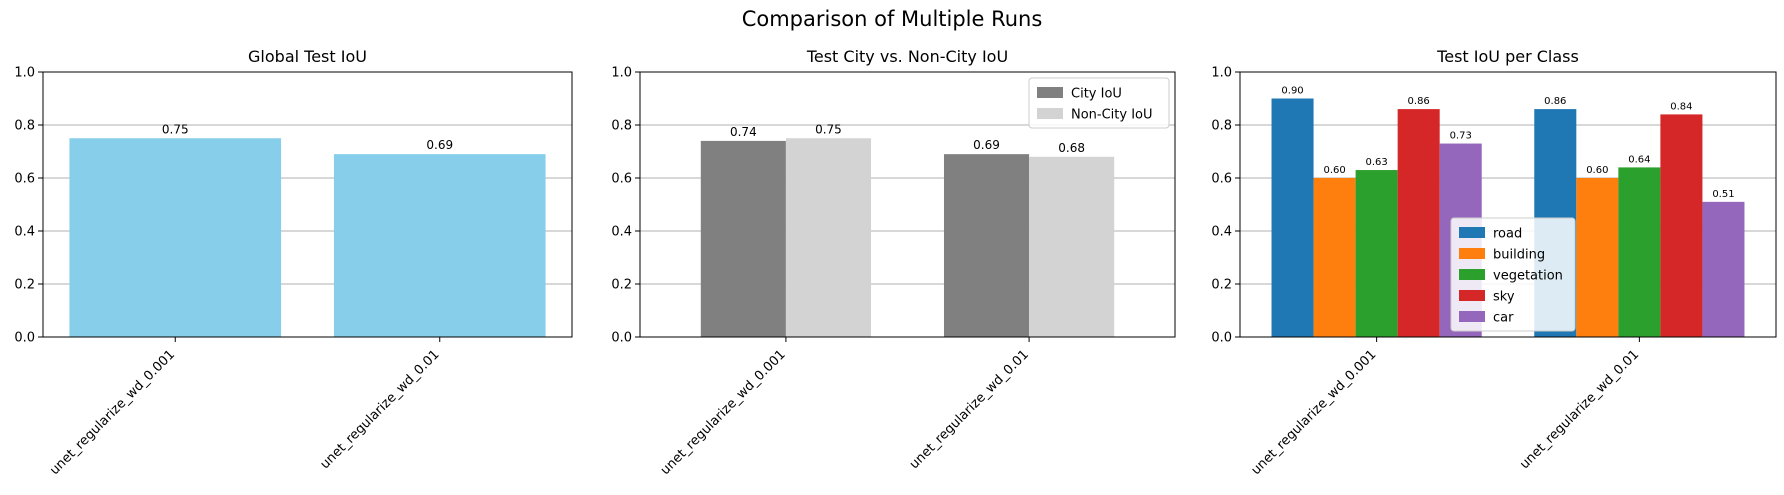 This screenshot has width=1784, height=495. I want to click on bar-value-label: 0.68, so click(1071, 148).